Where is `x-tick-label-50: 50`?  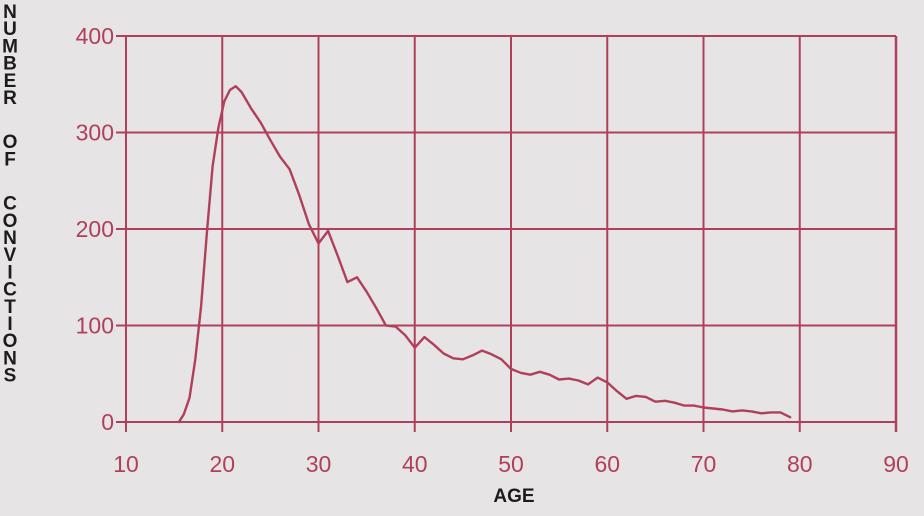 x-tick-label-50: 50 is located at coordinates (511, 464).